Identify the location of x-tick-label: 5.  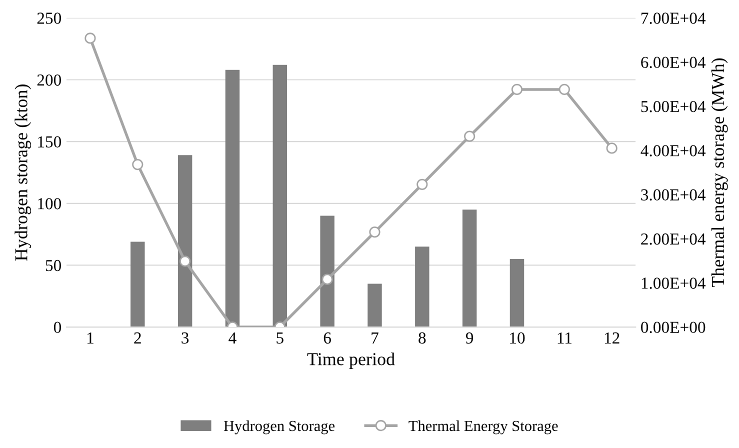
(280, 338).